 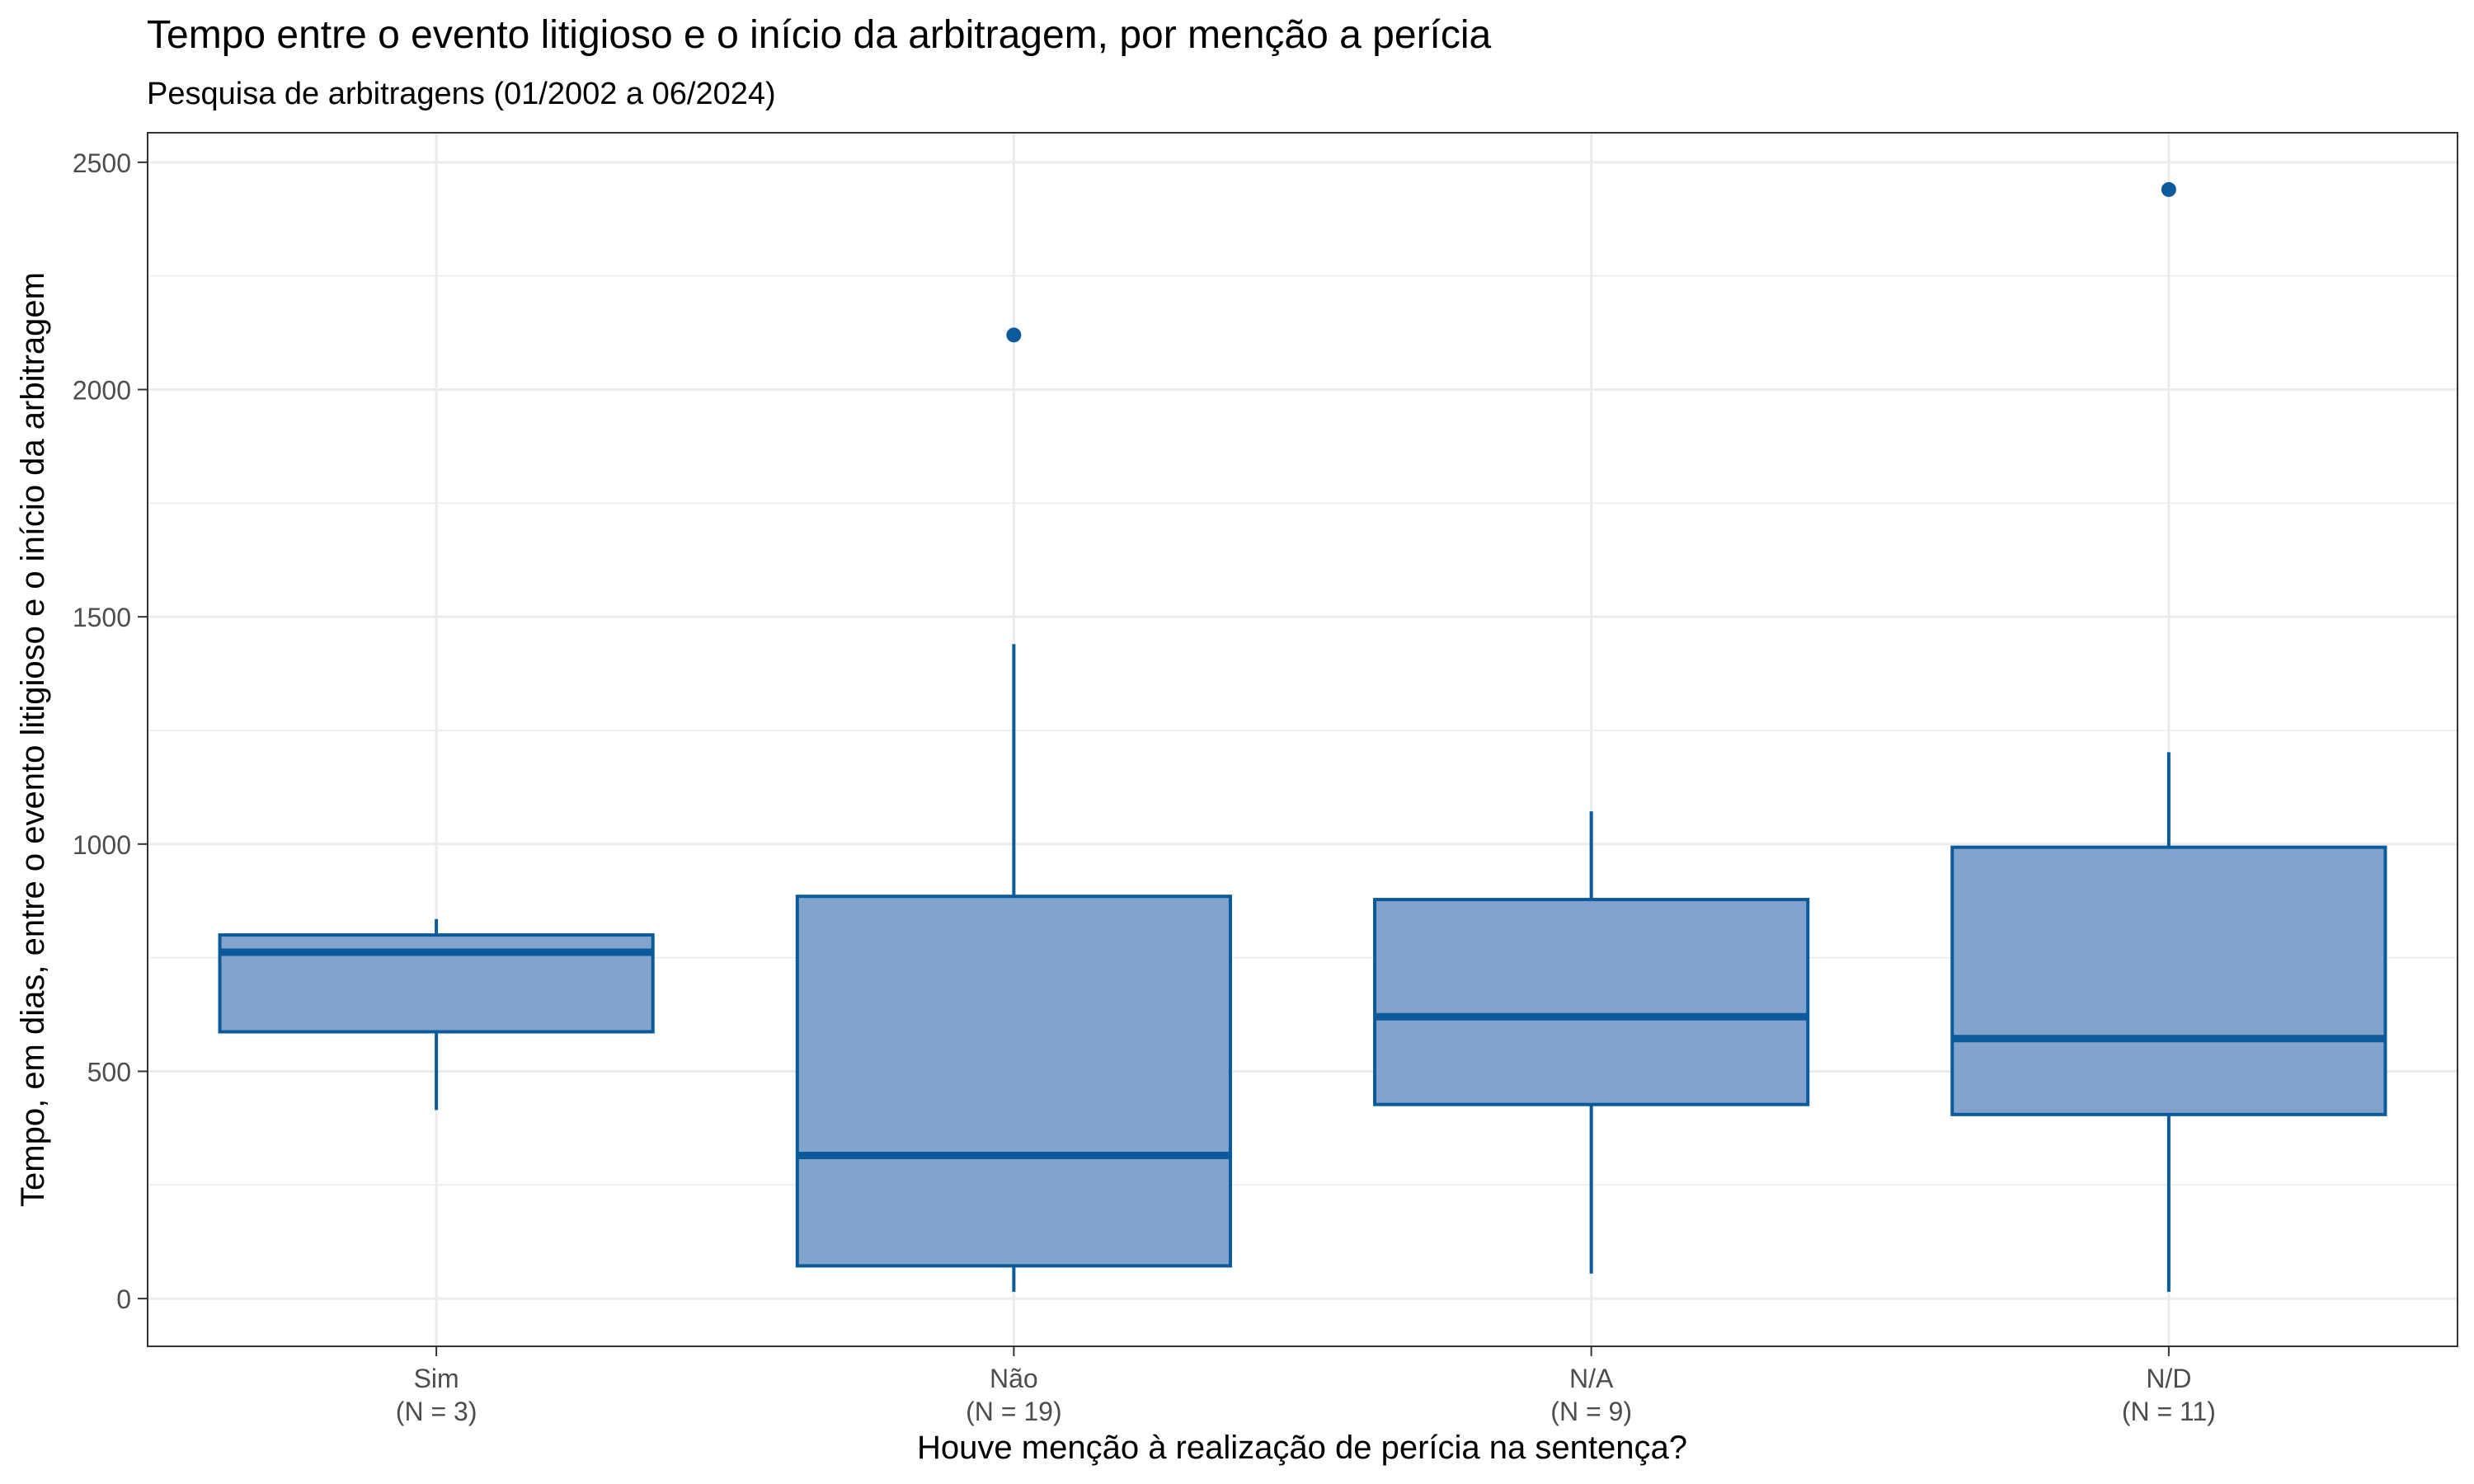 I want to click on y-tick-label: 500, so click(x=109, y=1072).